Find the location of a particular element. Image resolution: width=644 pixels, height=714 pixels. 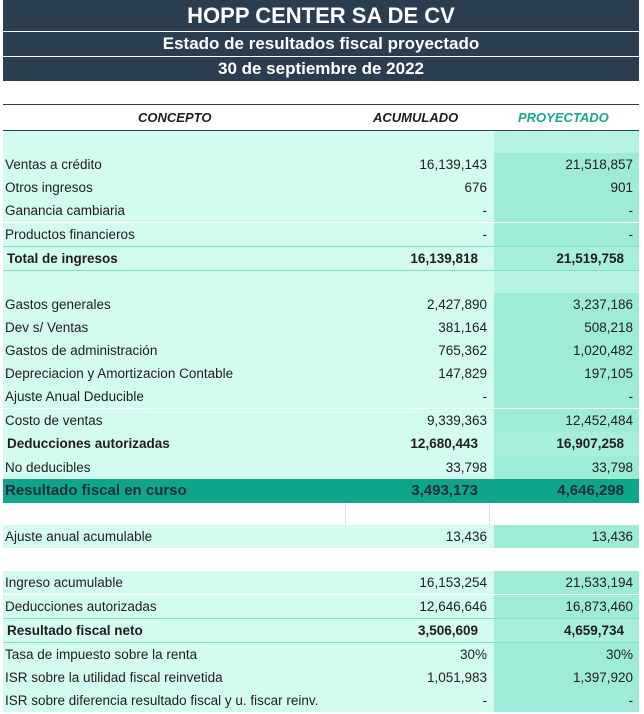

row-projected: 21,519,758 is located at coordinates (566, 258).